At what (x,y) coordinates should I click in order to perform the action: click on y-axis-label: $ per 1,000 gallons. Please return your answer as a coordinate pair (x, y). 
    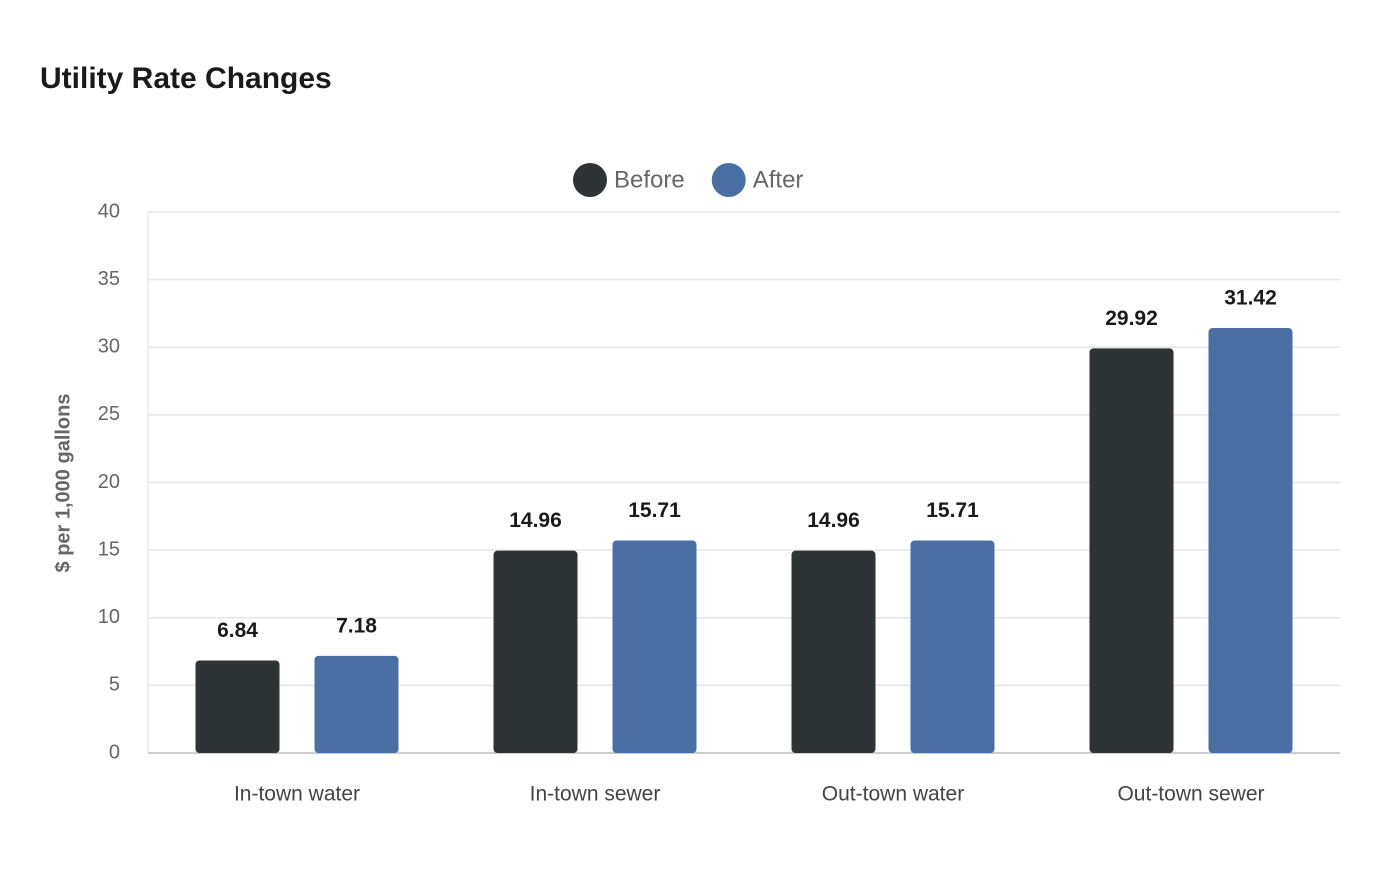
    Looking at the image, I should click on (63, 483).